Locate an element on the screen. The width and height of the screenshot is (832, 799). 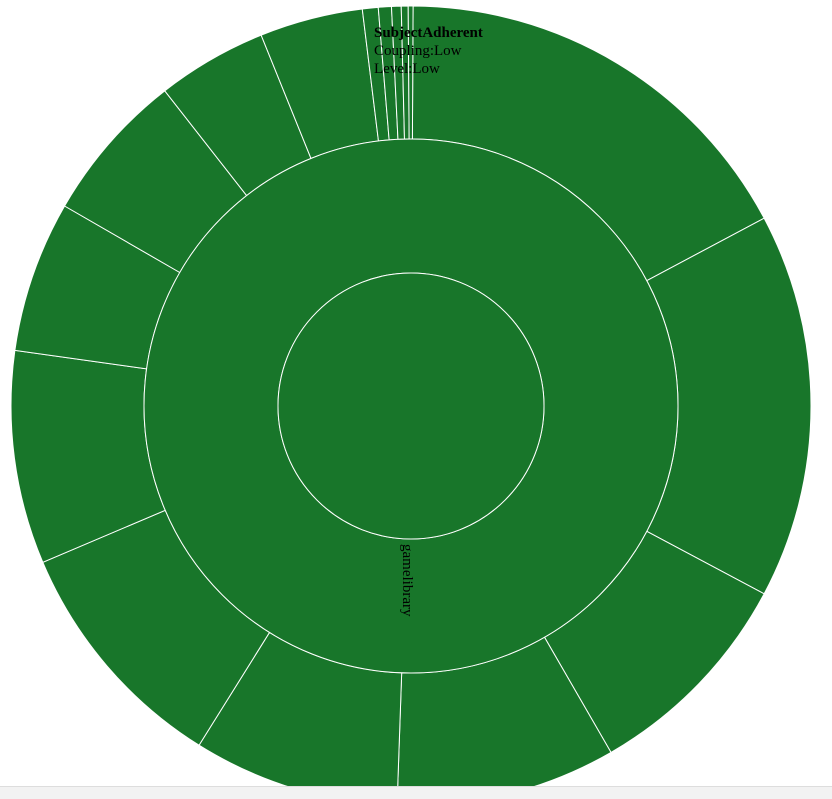
center-label: gamelibrary is located at coordinates (407, 580).